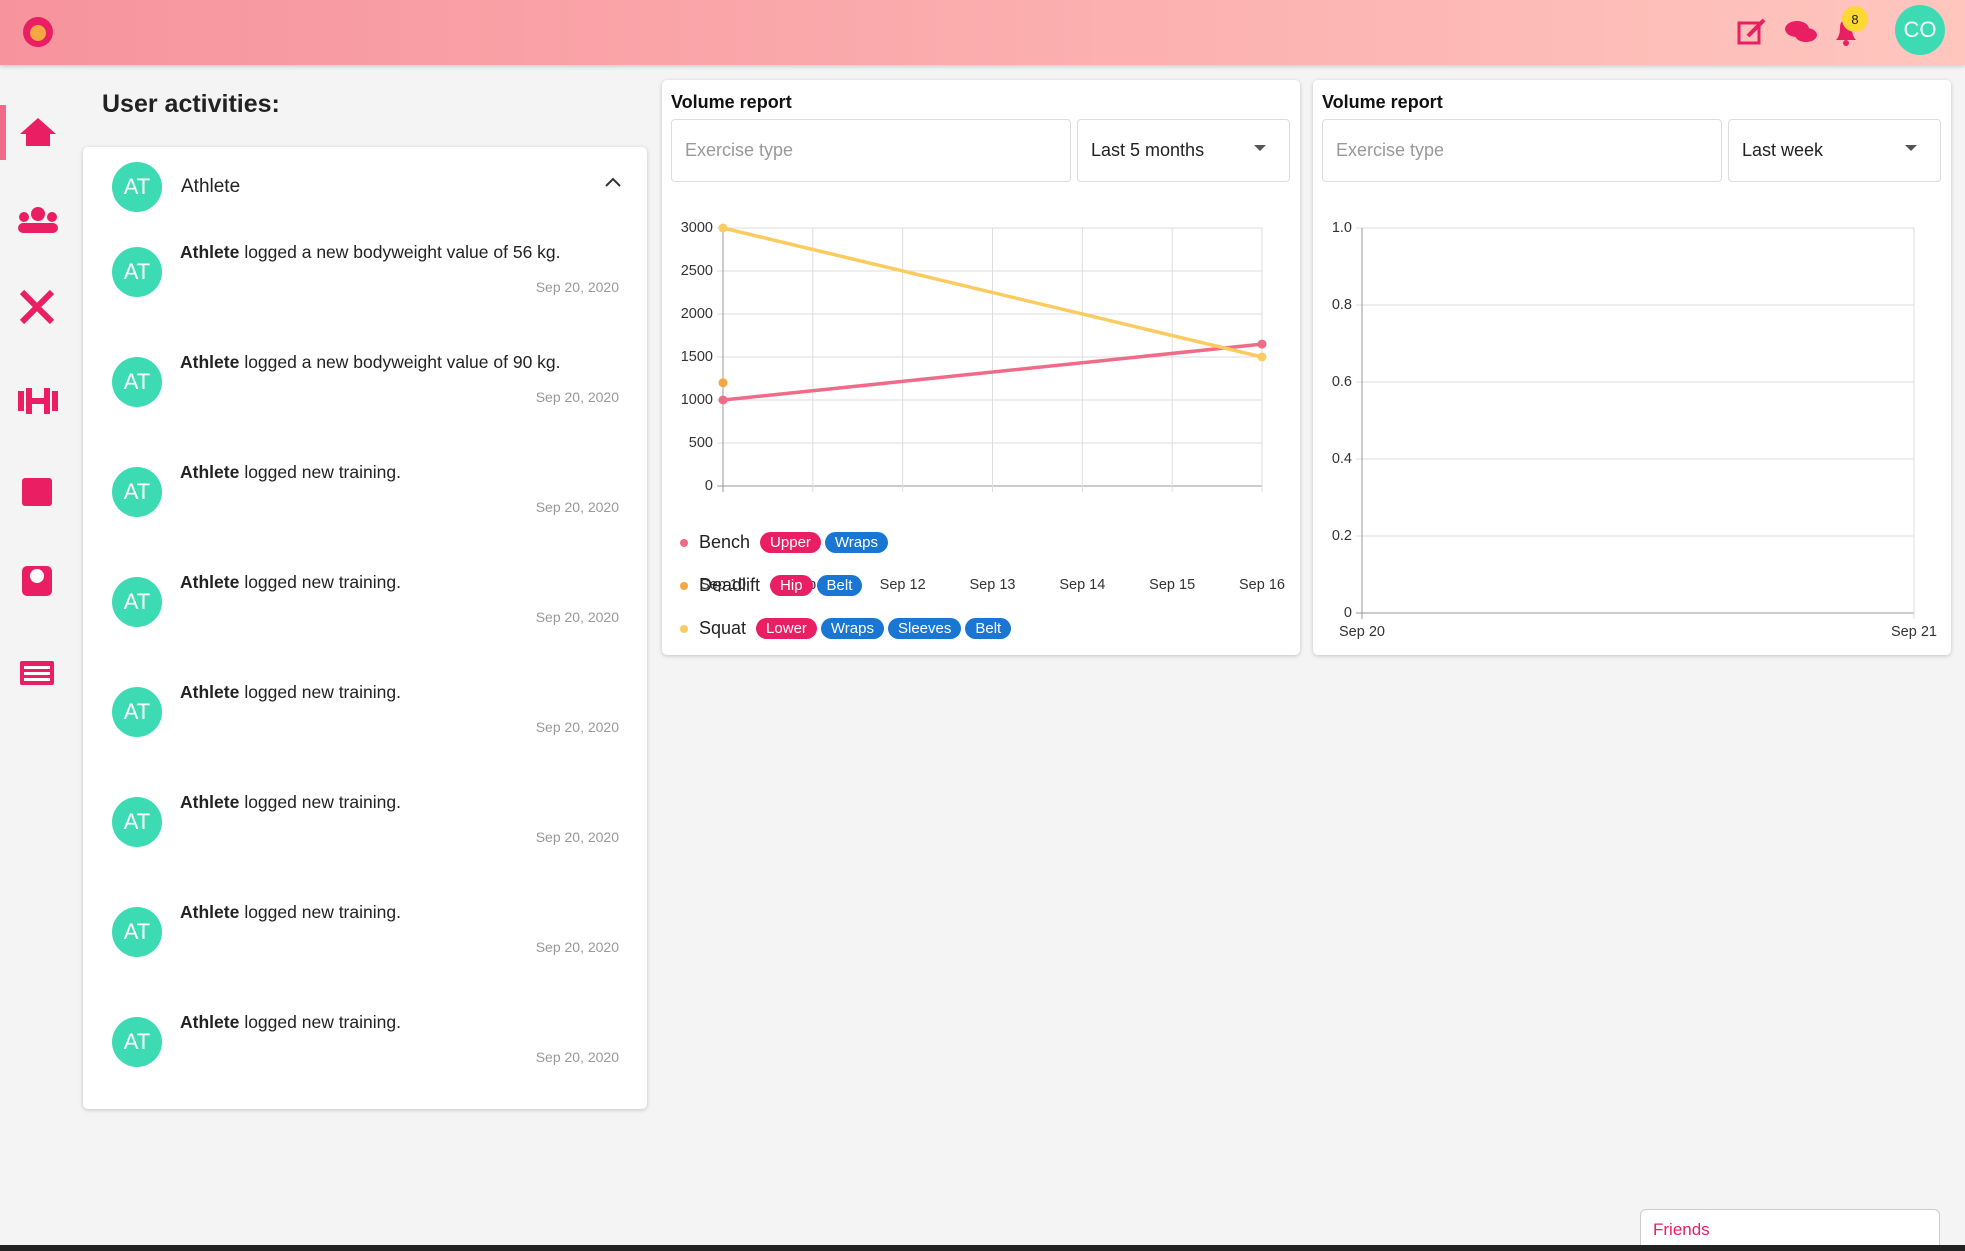  I want to click on y-tick-label: 2500, so click(697, 271).